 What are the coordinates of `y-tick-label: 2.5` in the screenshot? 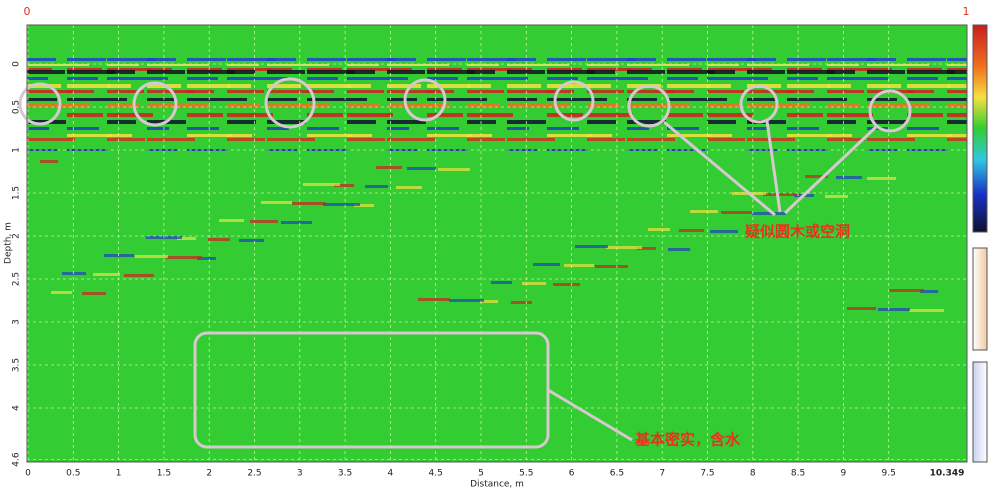 It's located at (17, 279).